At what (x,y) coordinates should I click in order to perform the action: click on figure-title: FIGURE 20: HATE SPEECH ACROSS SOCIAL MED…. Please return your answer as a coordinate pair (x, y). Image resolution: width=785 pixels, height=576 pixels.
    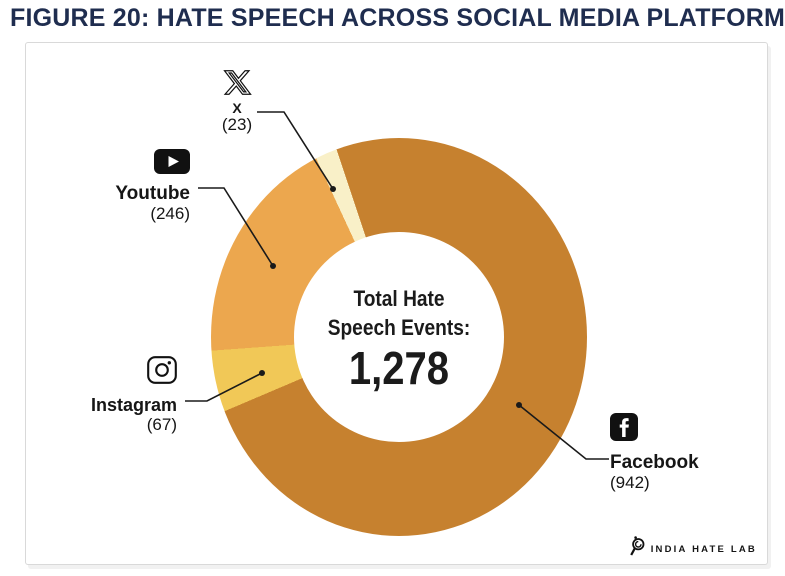
    Looking at the image, I should click on (397, 18).